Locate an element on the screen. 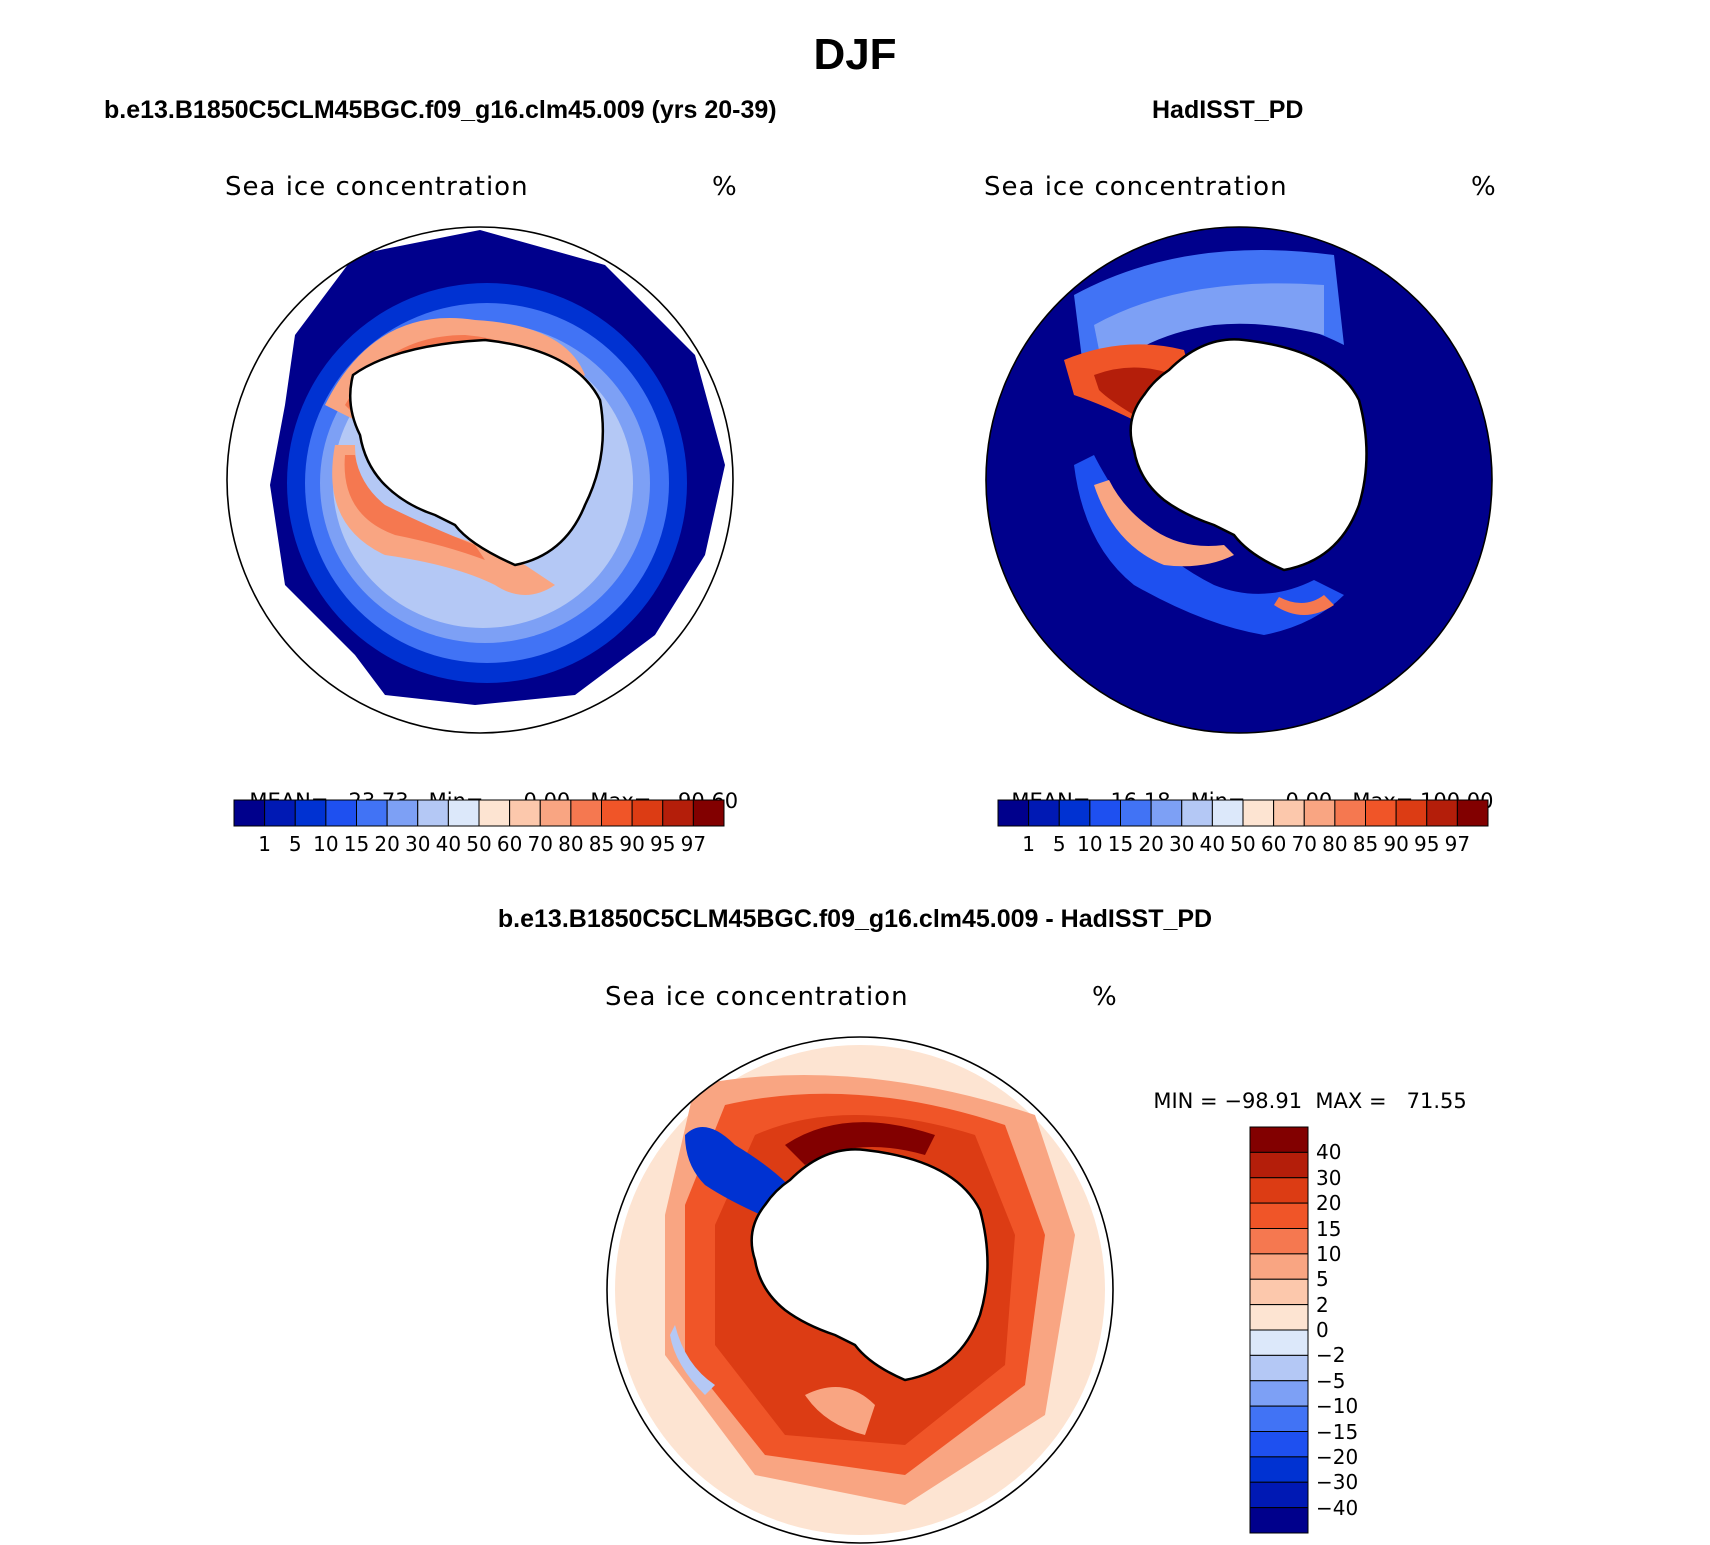 The image size is (1710, 1545). colorbar-tick-label: −40 is located at coordinates (1337, 1507).